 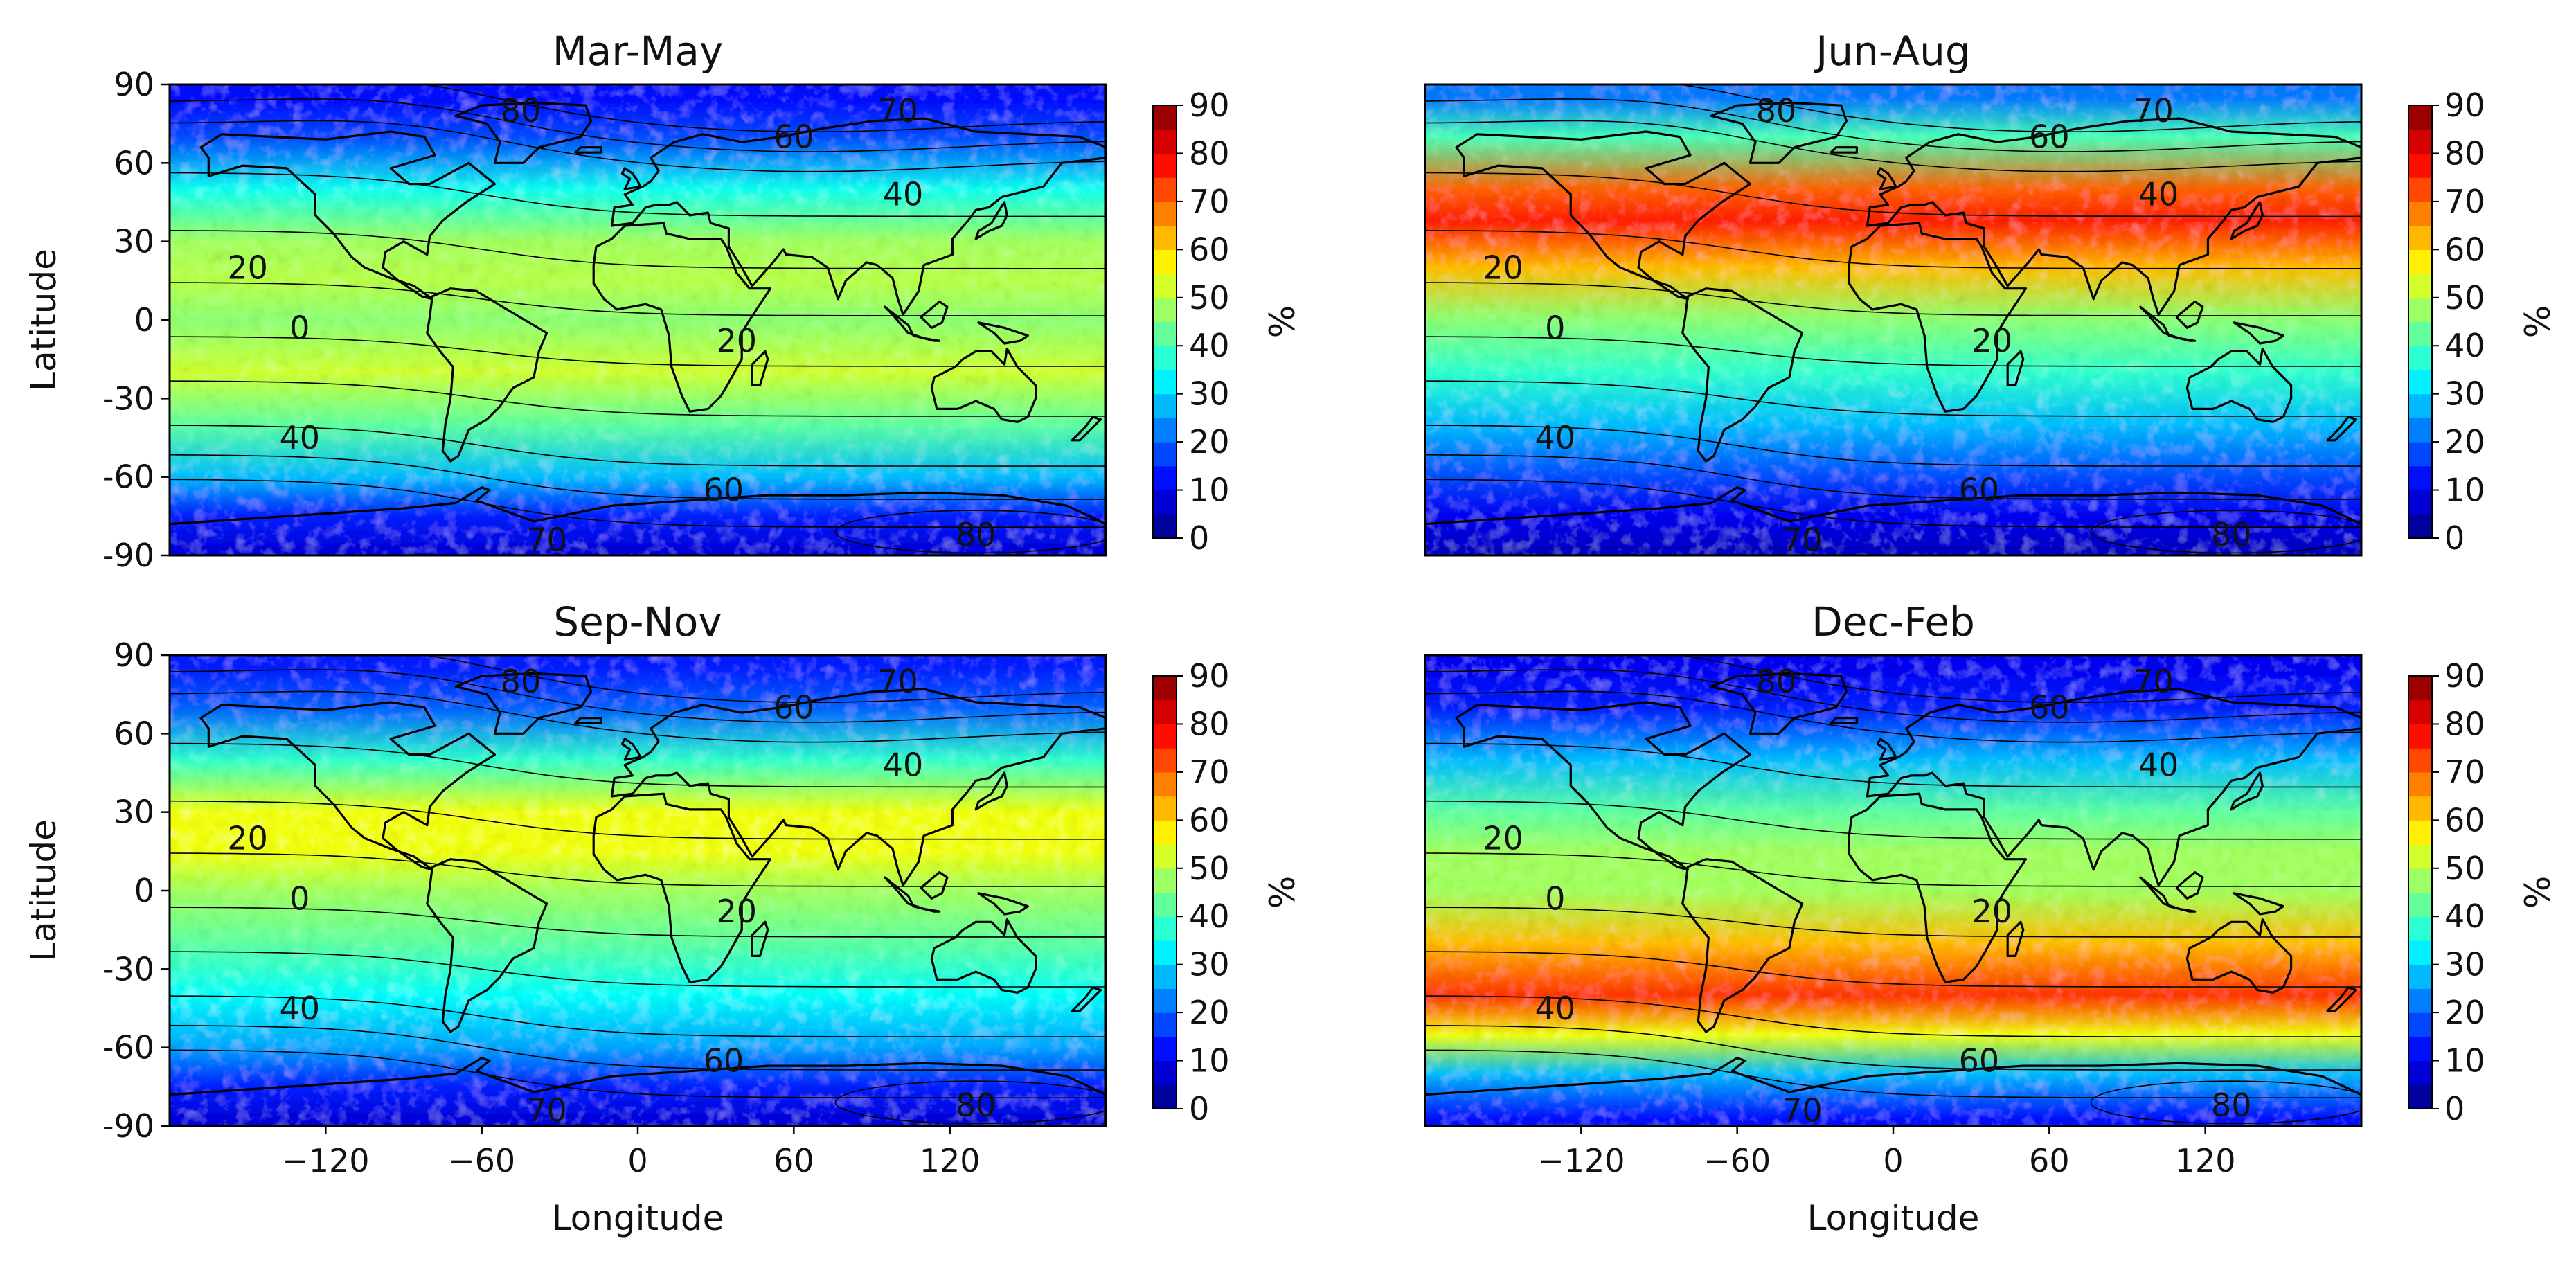 What do you see at coordinates (1086, 999) in the screenshot?
I see `coastline-new-zealand` at bounding box center [1086, 999].